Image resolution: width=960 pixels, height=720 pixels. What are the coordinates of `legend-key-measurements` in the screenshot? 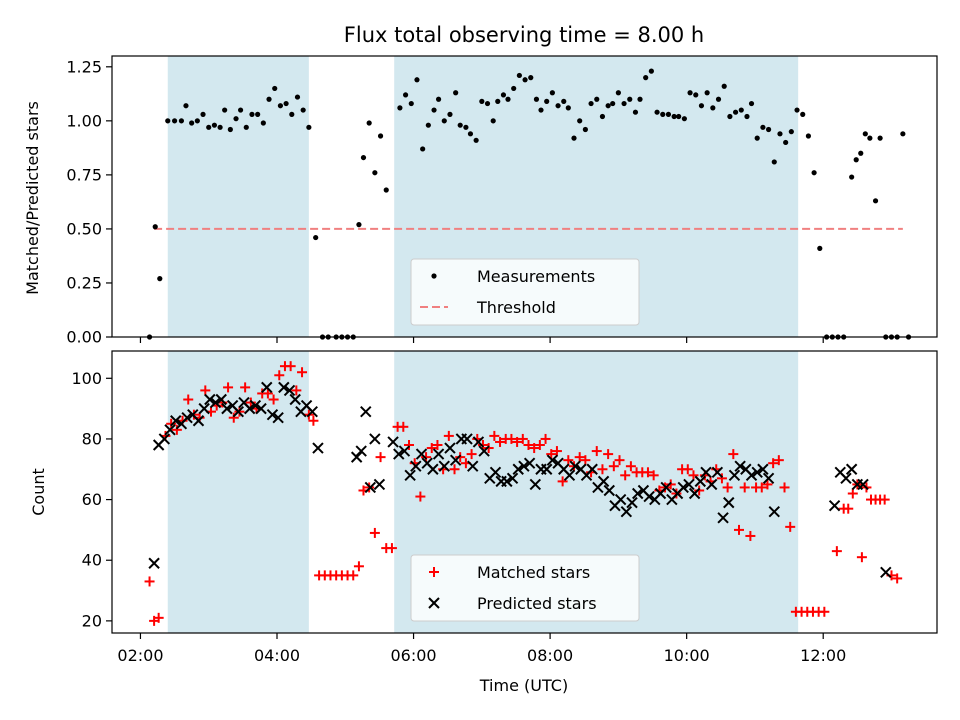 It's located at (434, 276).